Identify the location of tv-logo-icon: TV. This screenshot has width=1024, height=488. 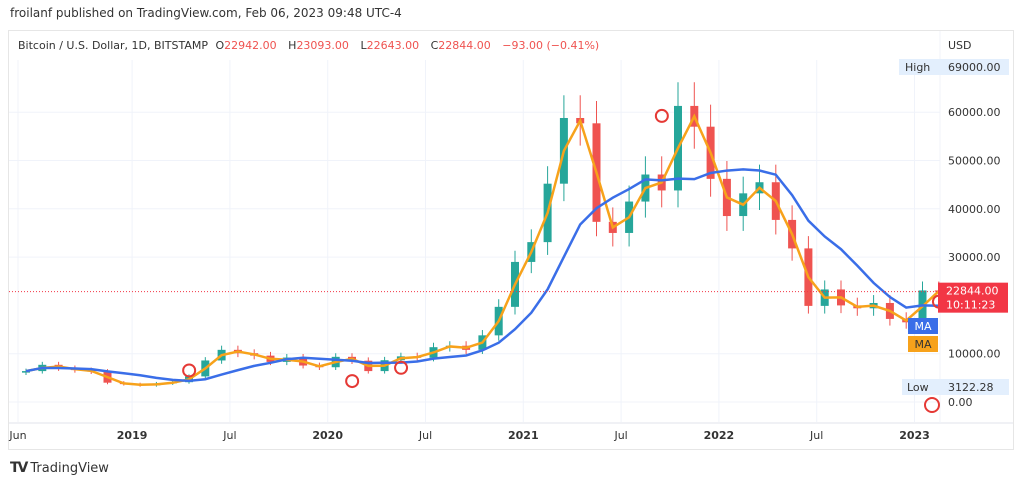
(19, 468).